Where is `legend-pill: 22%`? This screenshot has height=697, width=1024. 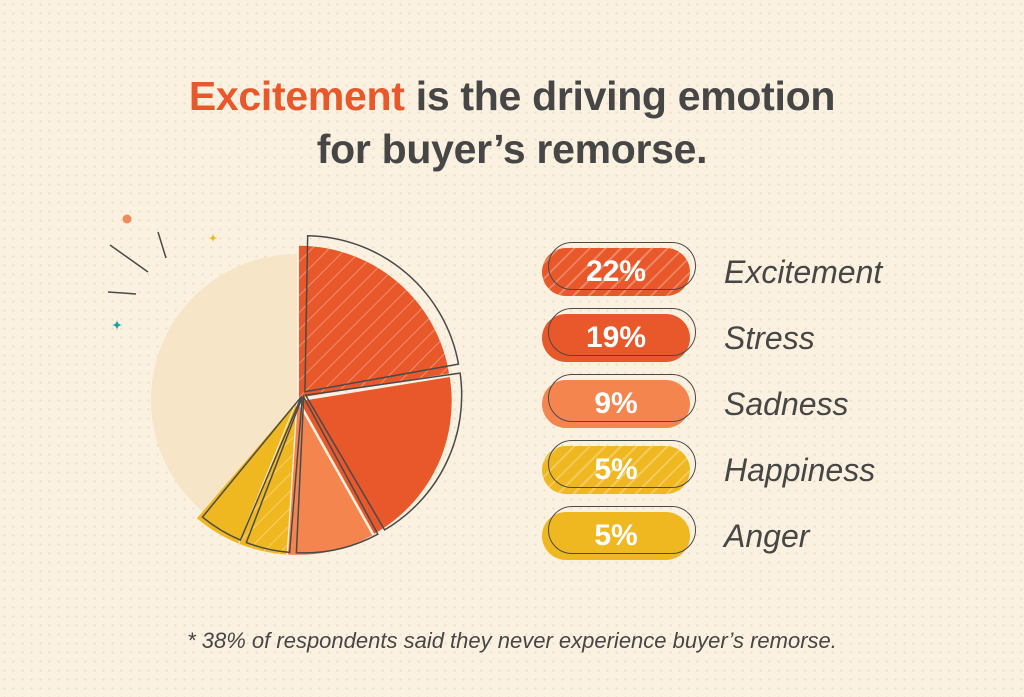 legend-pill: 22% is located at coordinates (620, 270).